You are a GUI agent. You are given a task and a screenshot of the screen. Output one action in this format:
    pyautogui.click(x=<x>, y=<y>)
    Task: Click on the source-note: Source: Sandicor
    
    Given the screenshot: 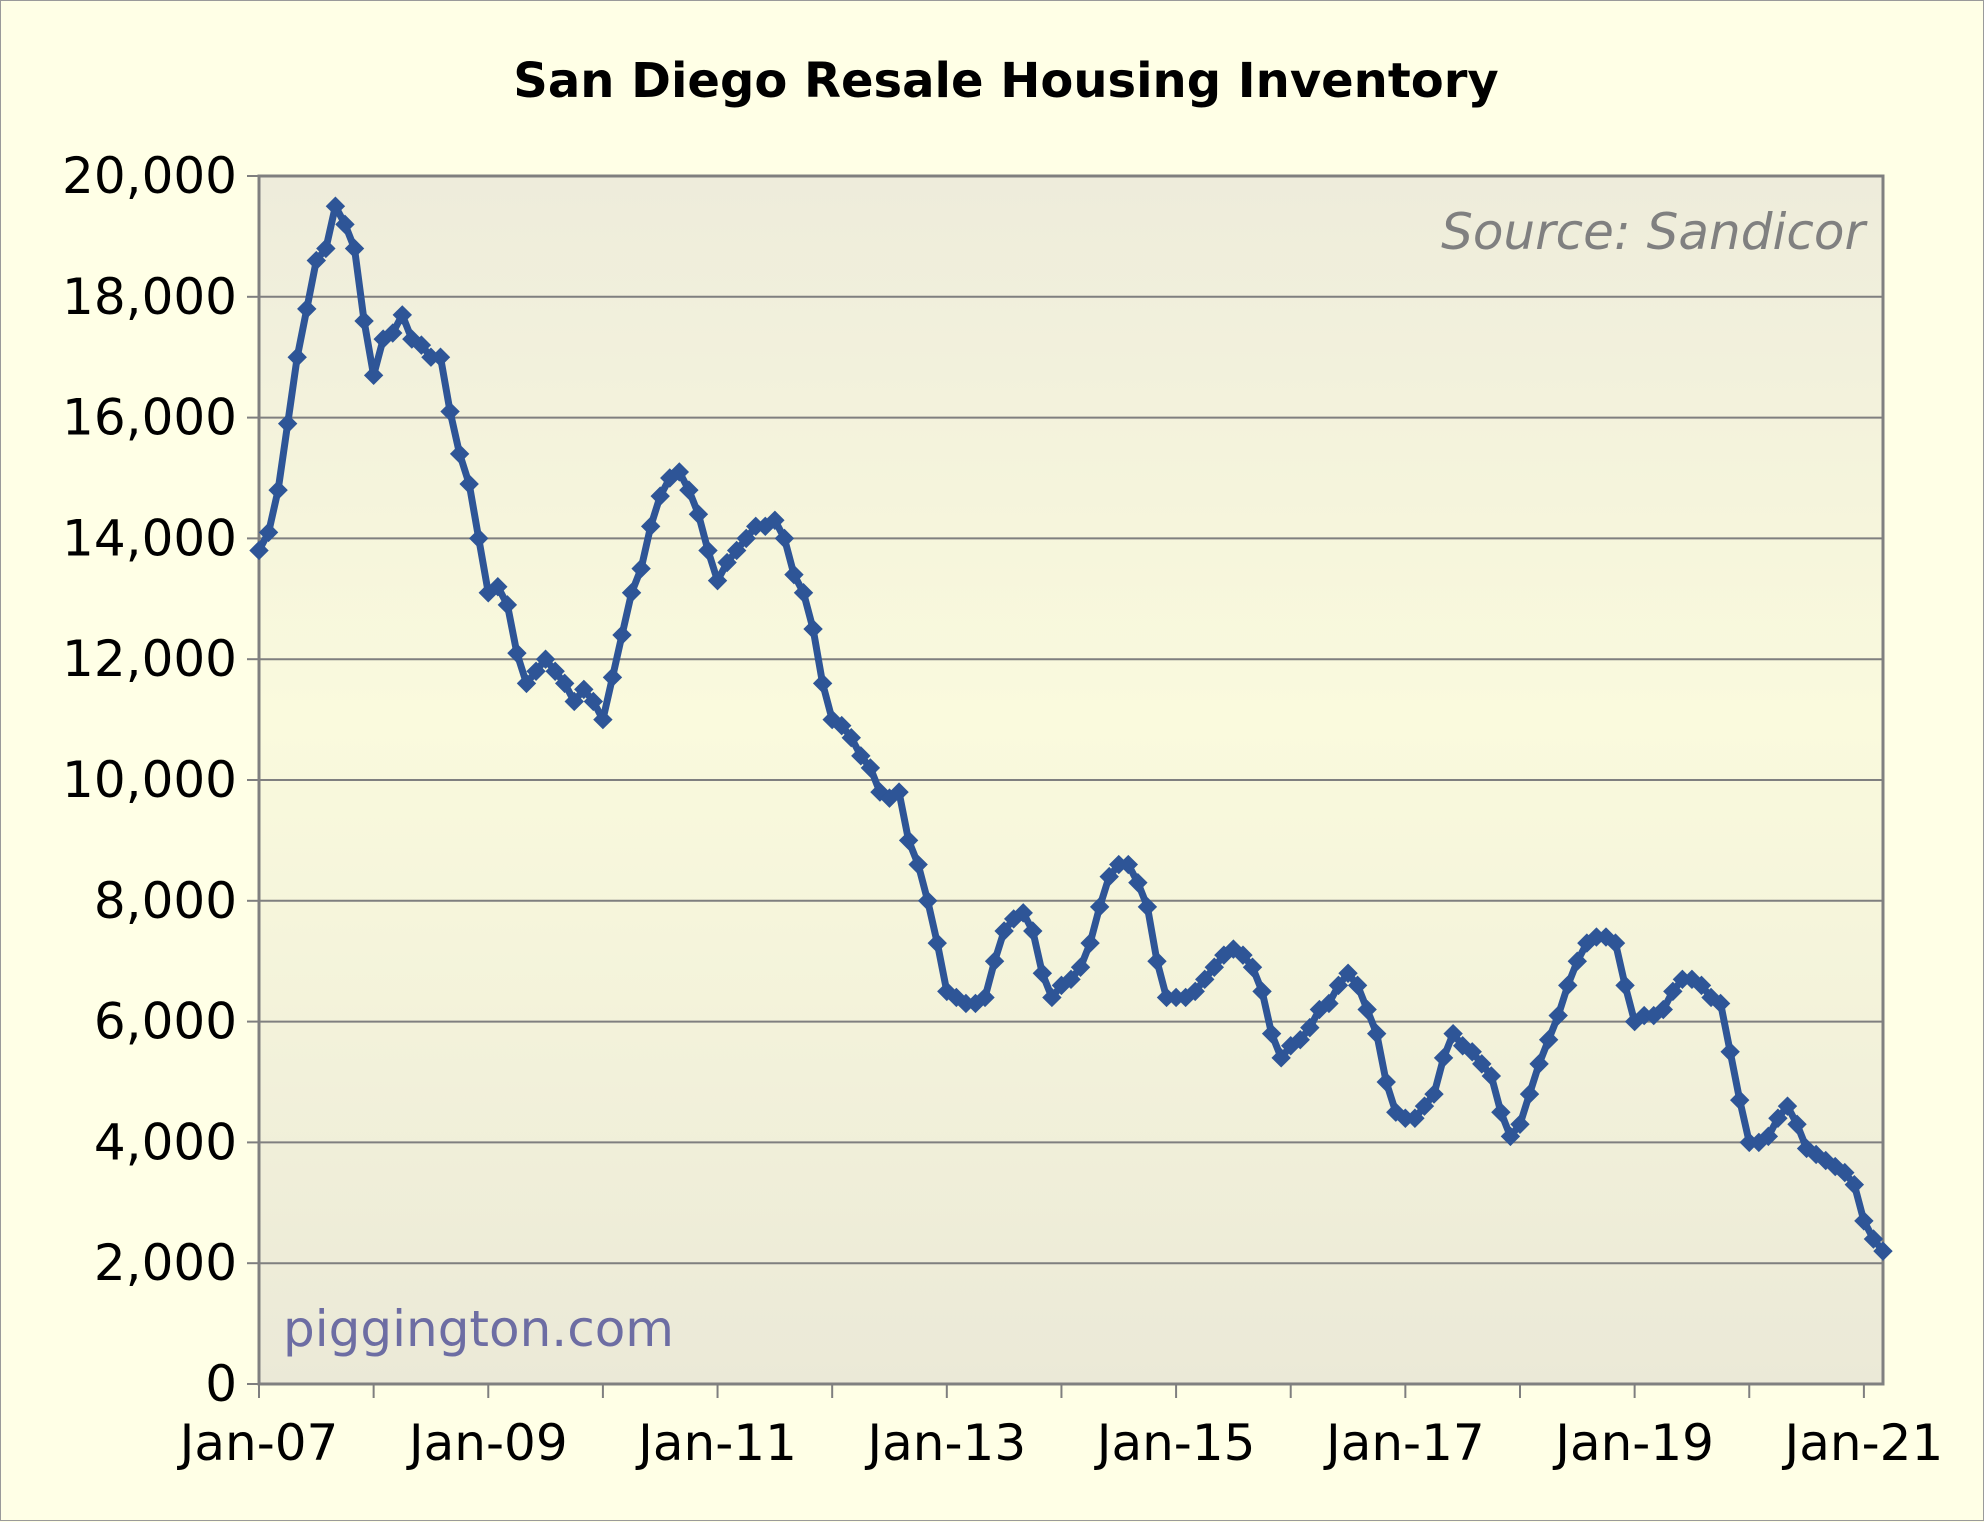 What is the action you would take?
    pyautogui.click(x=1654, y=232)
    